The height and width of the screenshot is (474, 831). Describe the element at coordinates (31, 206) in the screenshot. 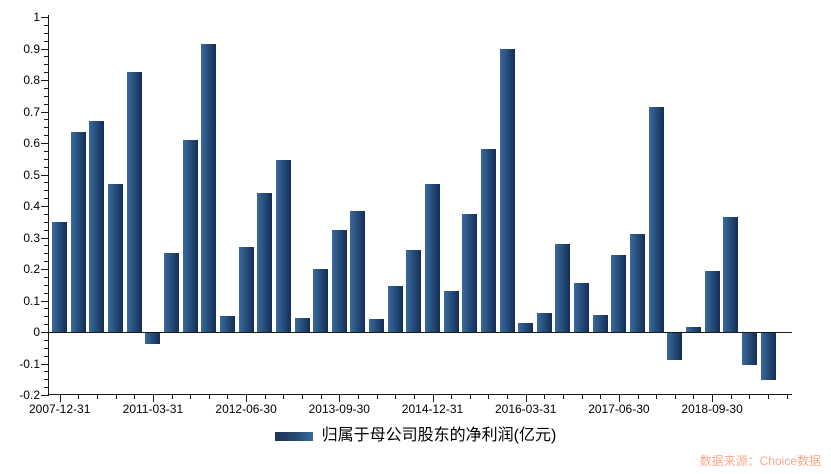

I see `y-axis-tick-label: 0.4` at that location.